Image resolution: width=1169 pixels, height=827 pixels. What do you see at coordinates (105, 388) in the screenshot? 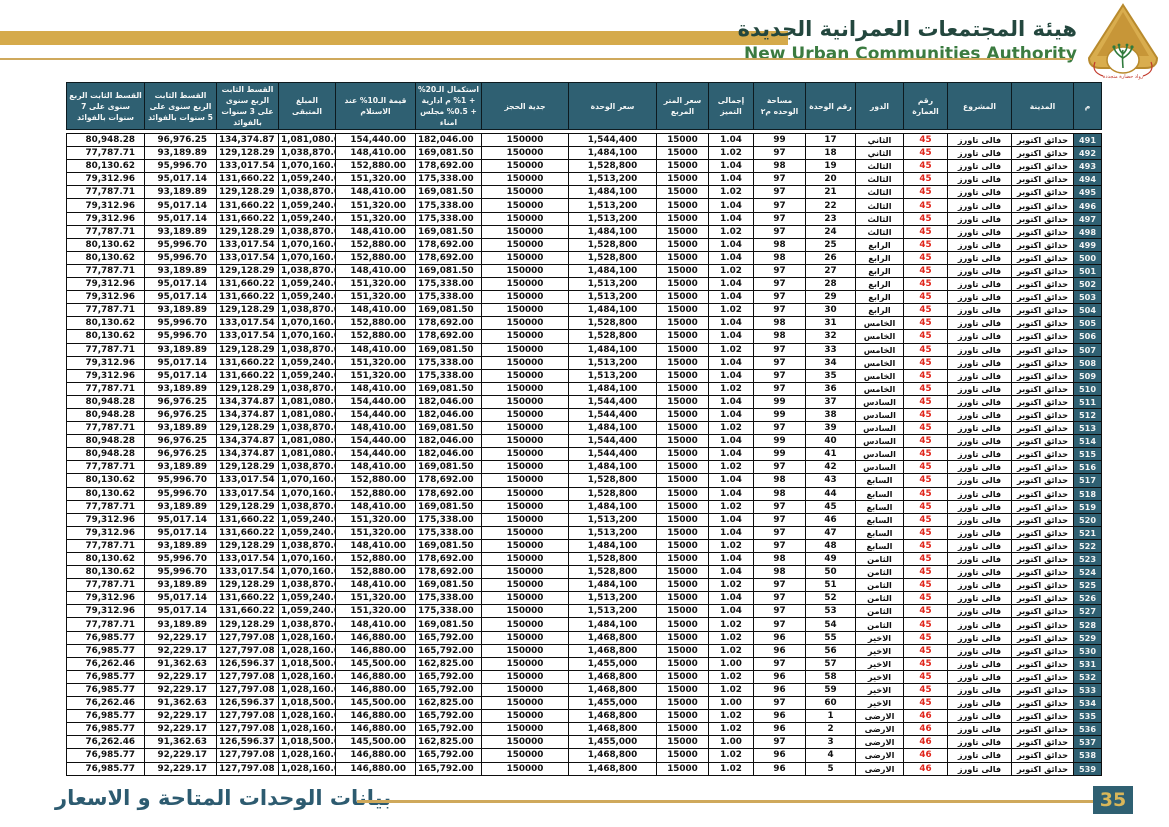
I see `cell-installment-7y: 77,787.71` at bounding box center [105, 388].